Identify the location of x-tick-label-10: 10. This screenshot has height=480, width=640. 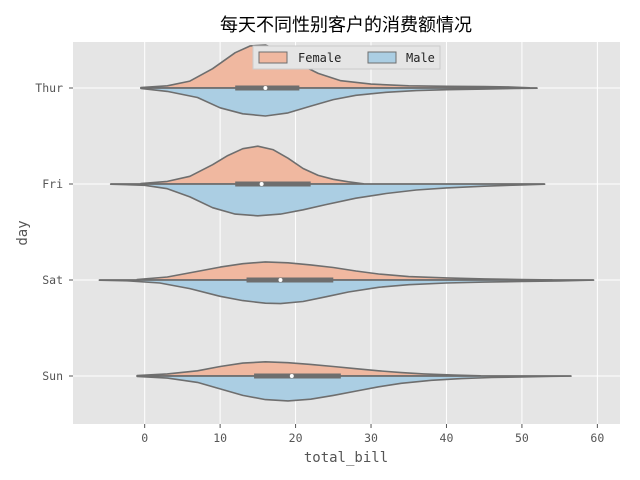
(220, 438).